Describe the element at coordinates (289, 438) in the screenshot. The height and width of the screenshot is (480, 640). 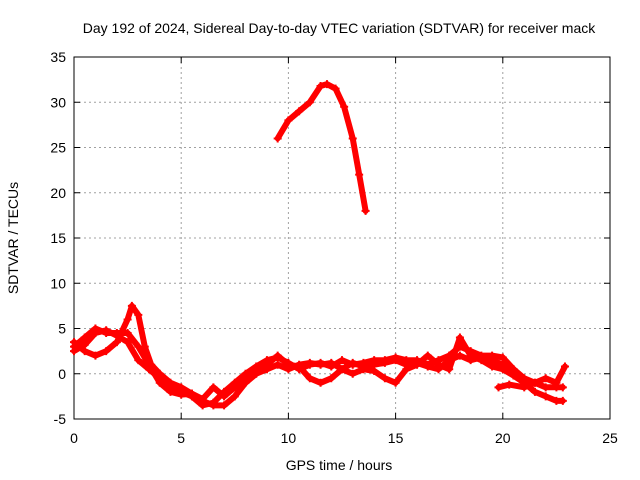
I see `x-tick-label: 10` at that location.